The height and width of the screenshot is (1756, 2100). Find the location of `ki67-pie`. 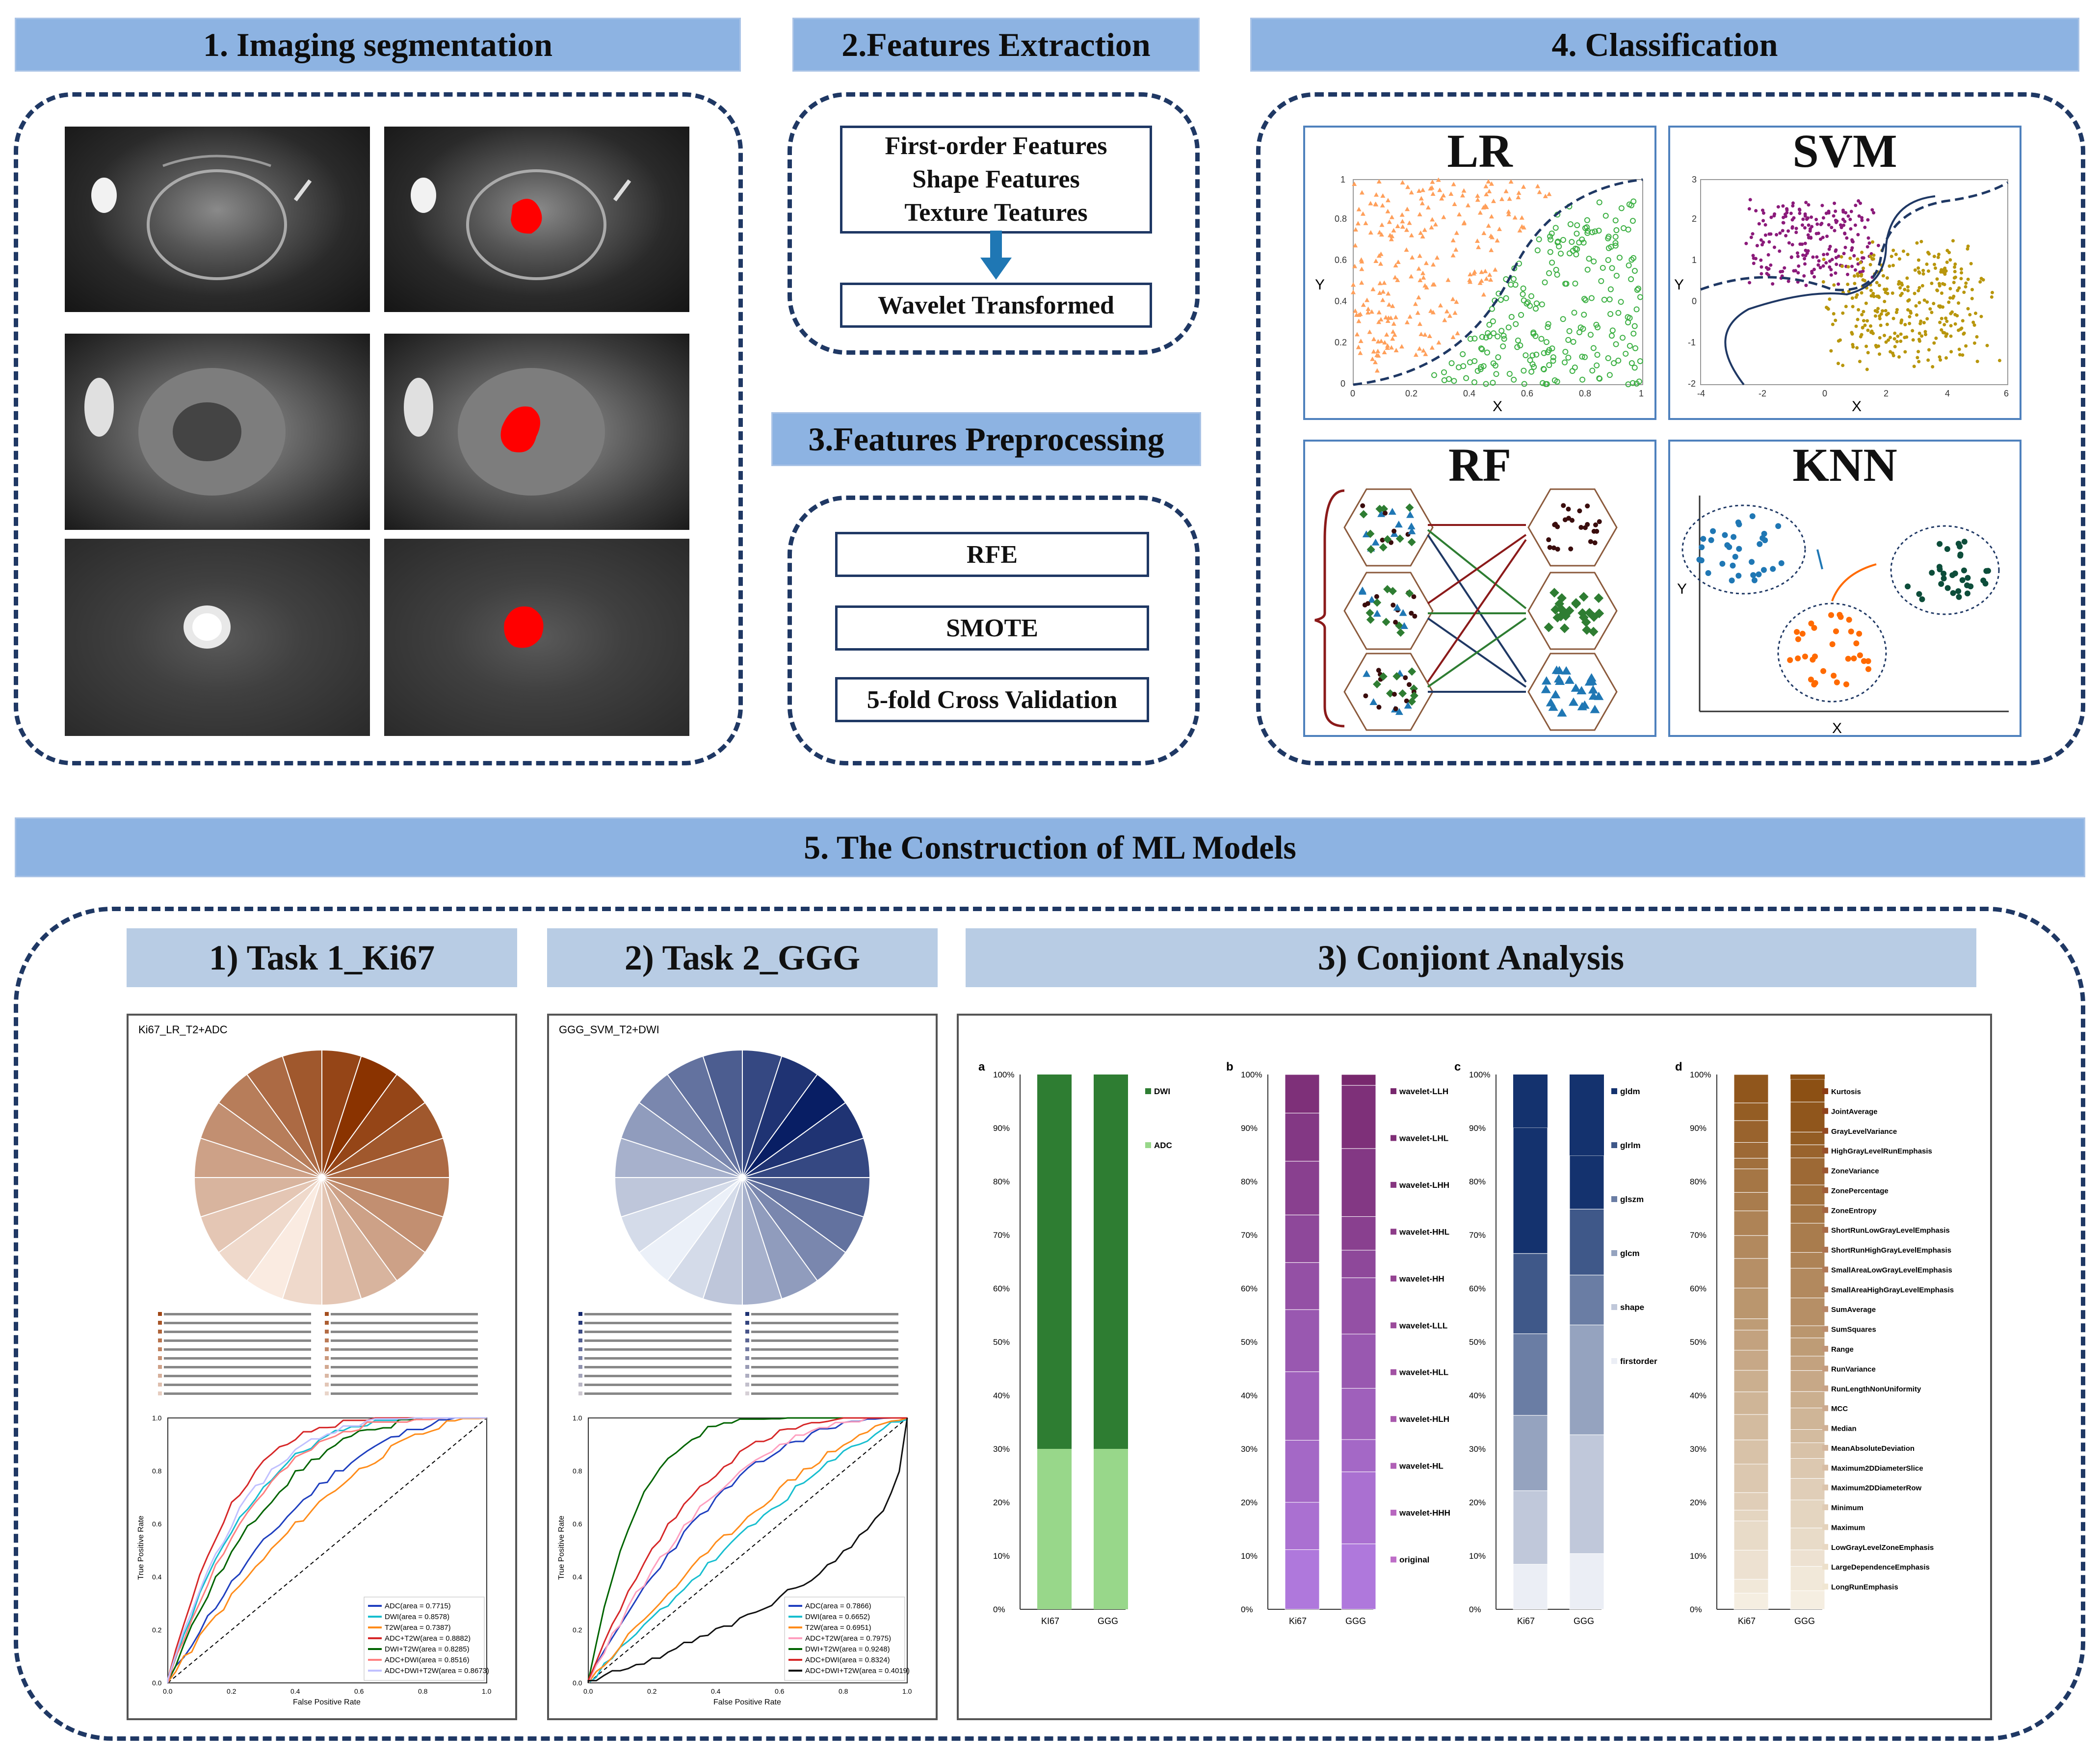

ki67-pie is located at coordinates (321, 1177).